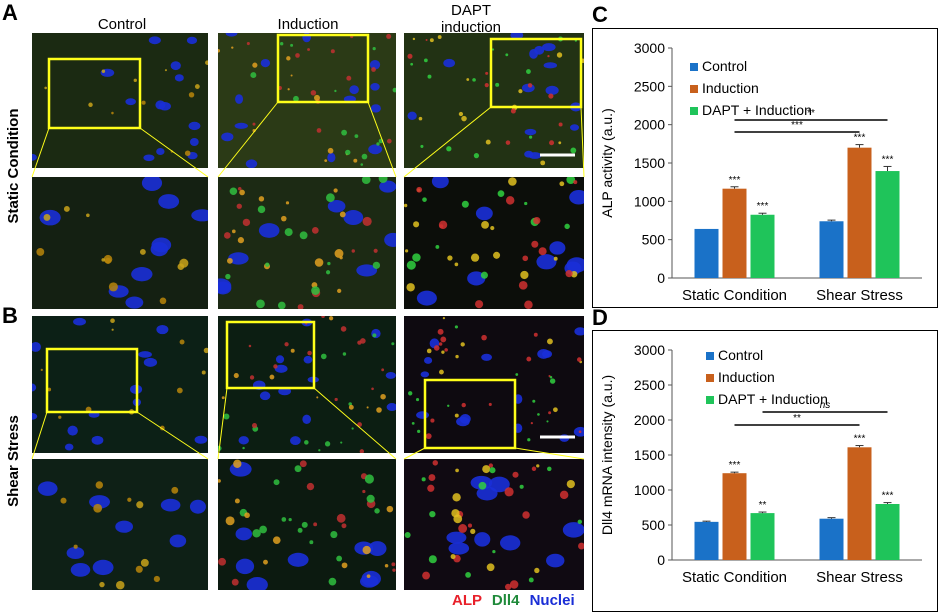 The image size is (941, 614). Describe the element at coordinates (308, 24) in the screenshot. I see `column-title-induction: Induction` at that location.